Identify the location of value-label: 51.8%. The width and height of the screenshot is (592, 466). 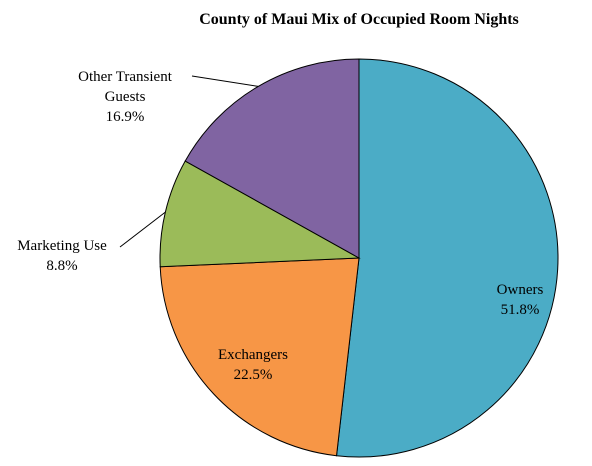
(520, 310).